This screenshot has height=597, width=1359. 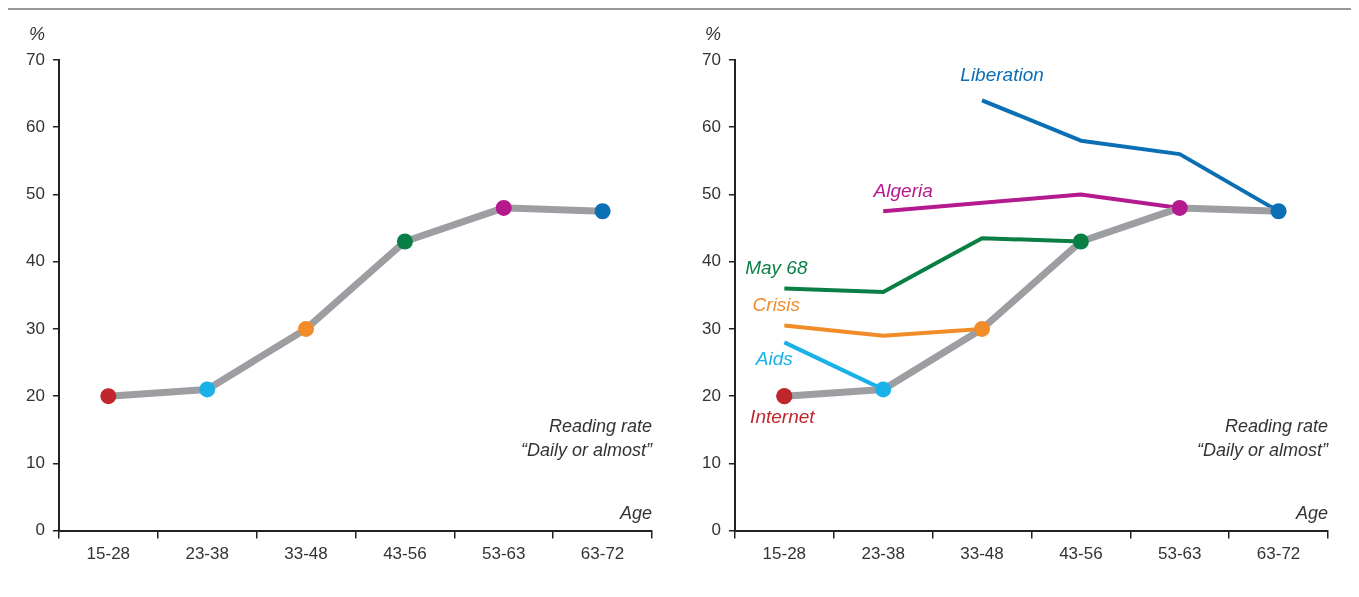 What do you see at coordinates (783, 416) in the screenshot?
I see `series-label: Internet` at bounding box center [783, 416].